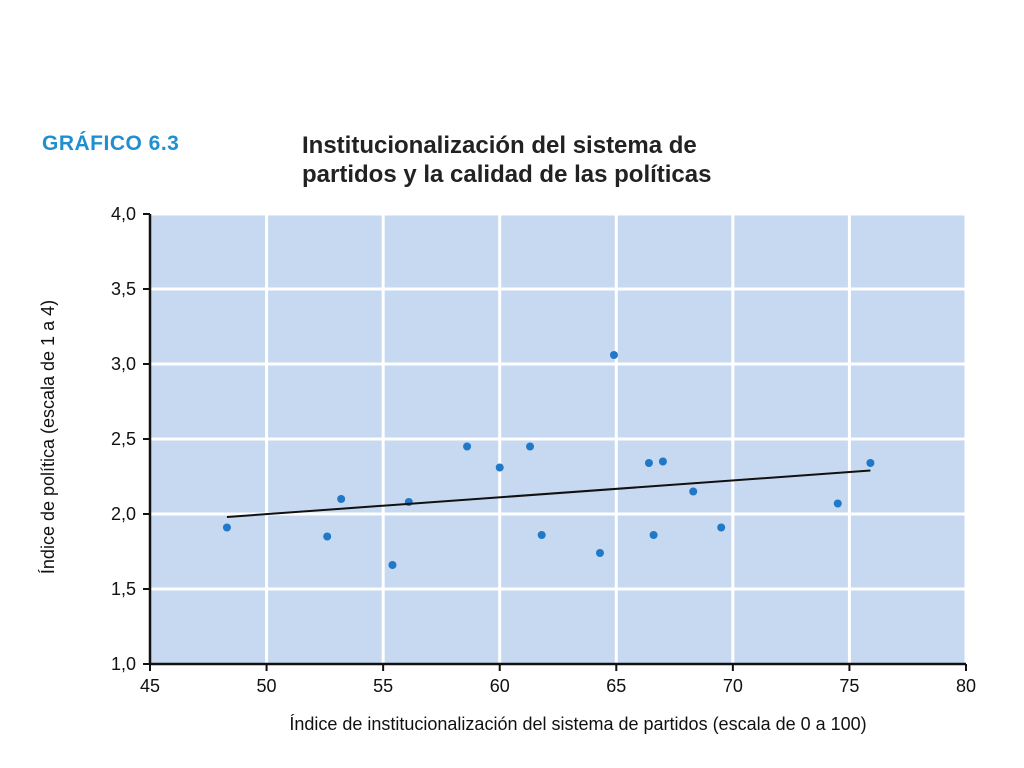 This screenshot has width=1024, height=768. What do you see at coordinates (123, 439) in the screenshot?
I see `y-tick-label: 2,5` at bounding box center [123, 439].